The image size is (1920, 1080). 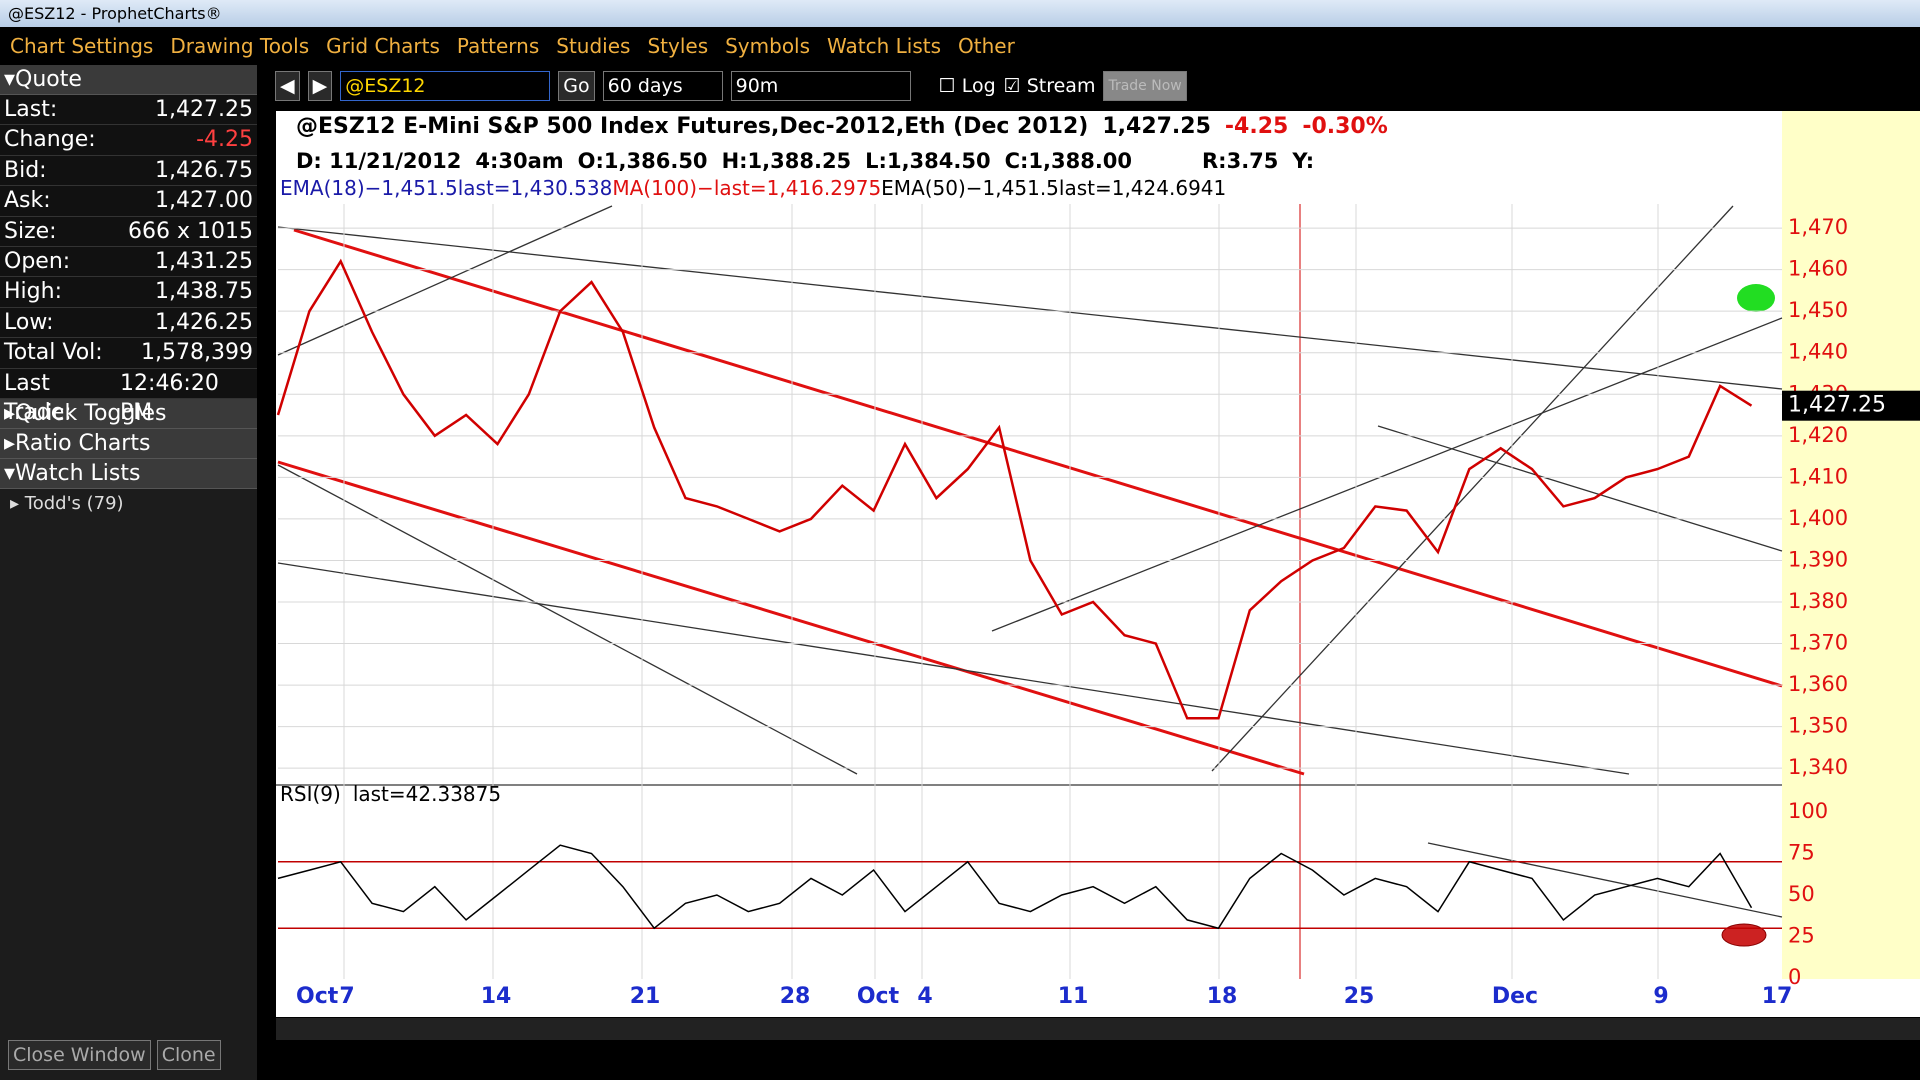 I want to click on nav-back: ◀, so click(x=287, y=86).